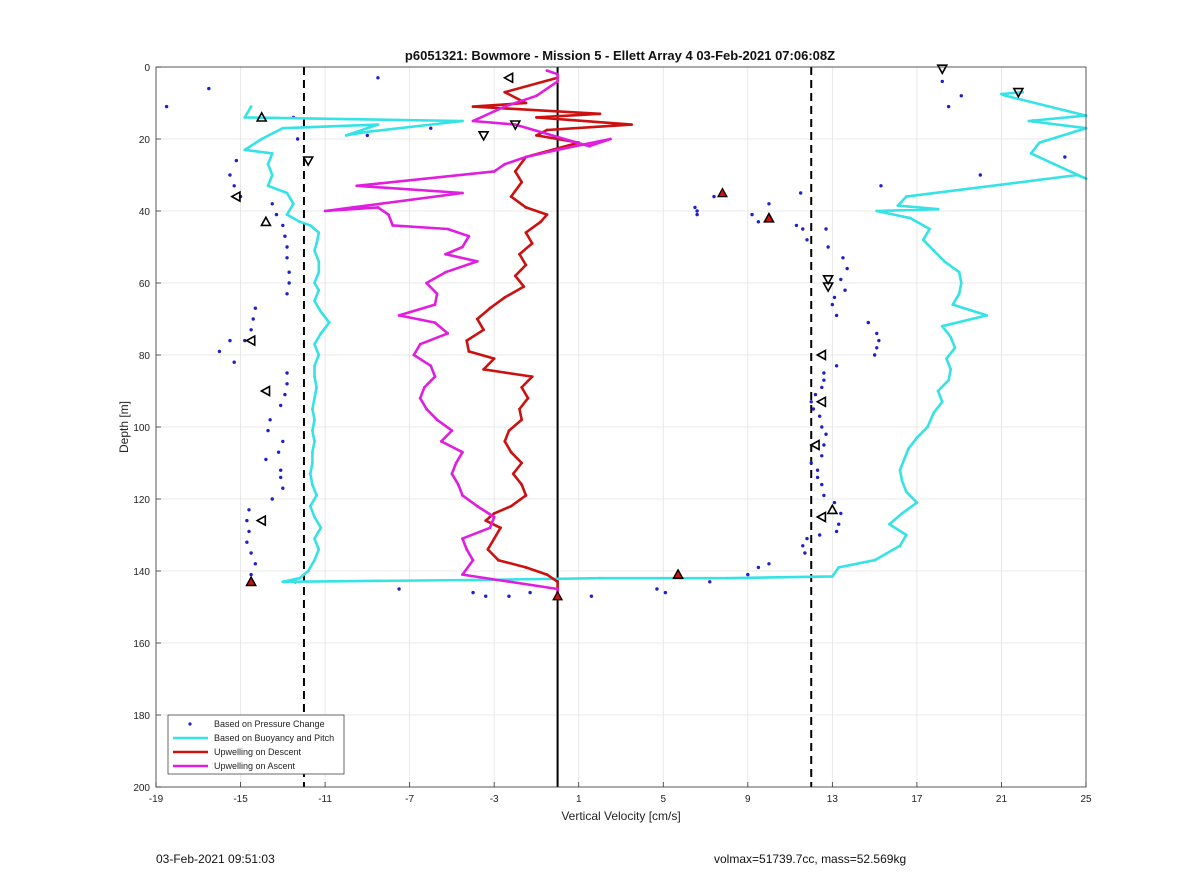 The width and height of the screenshot is (1200, 885). What do you see at coordinates (579, 799) in the screenshot?
I see `x-tick-label: 1` at bounding box center [579, 799].